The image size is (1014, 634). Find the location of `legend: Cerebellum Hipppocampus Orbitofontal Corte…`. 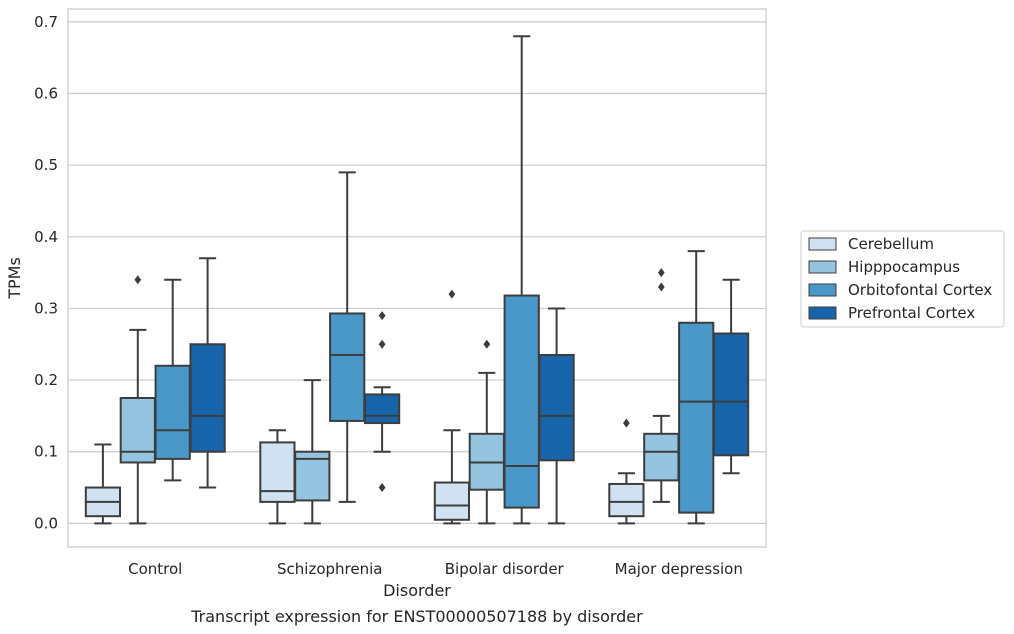

legend: Cerebellum Hipppocampus Orbitofontal Corte… is located at coordinates (902, 279).